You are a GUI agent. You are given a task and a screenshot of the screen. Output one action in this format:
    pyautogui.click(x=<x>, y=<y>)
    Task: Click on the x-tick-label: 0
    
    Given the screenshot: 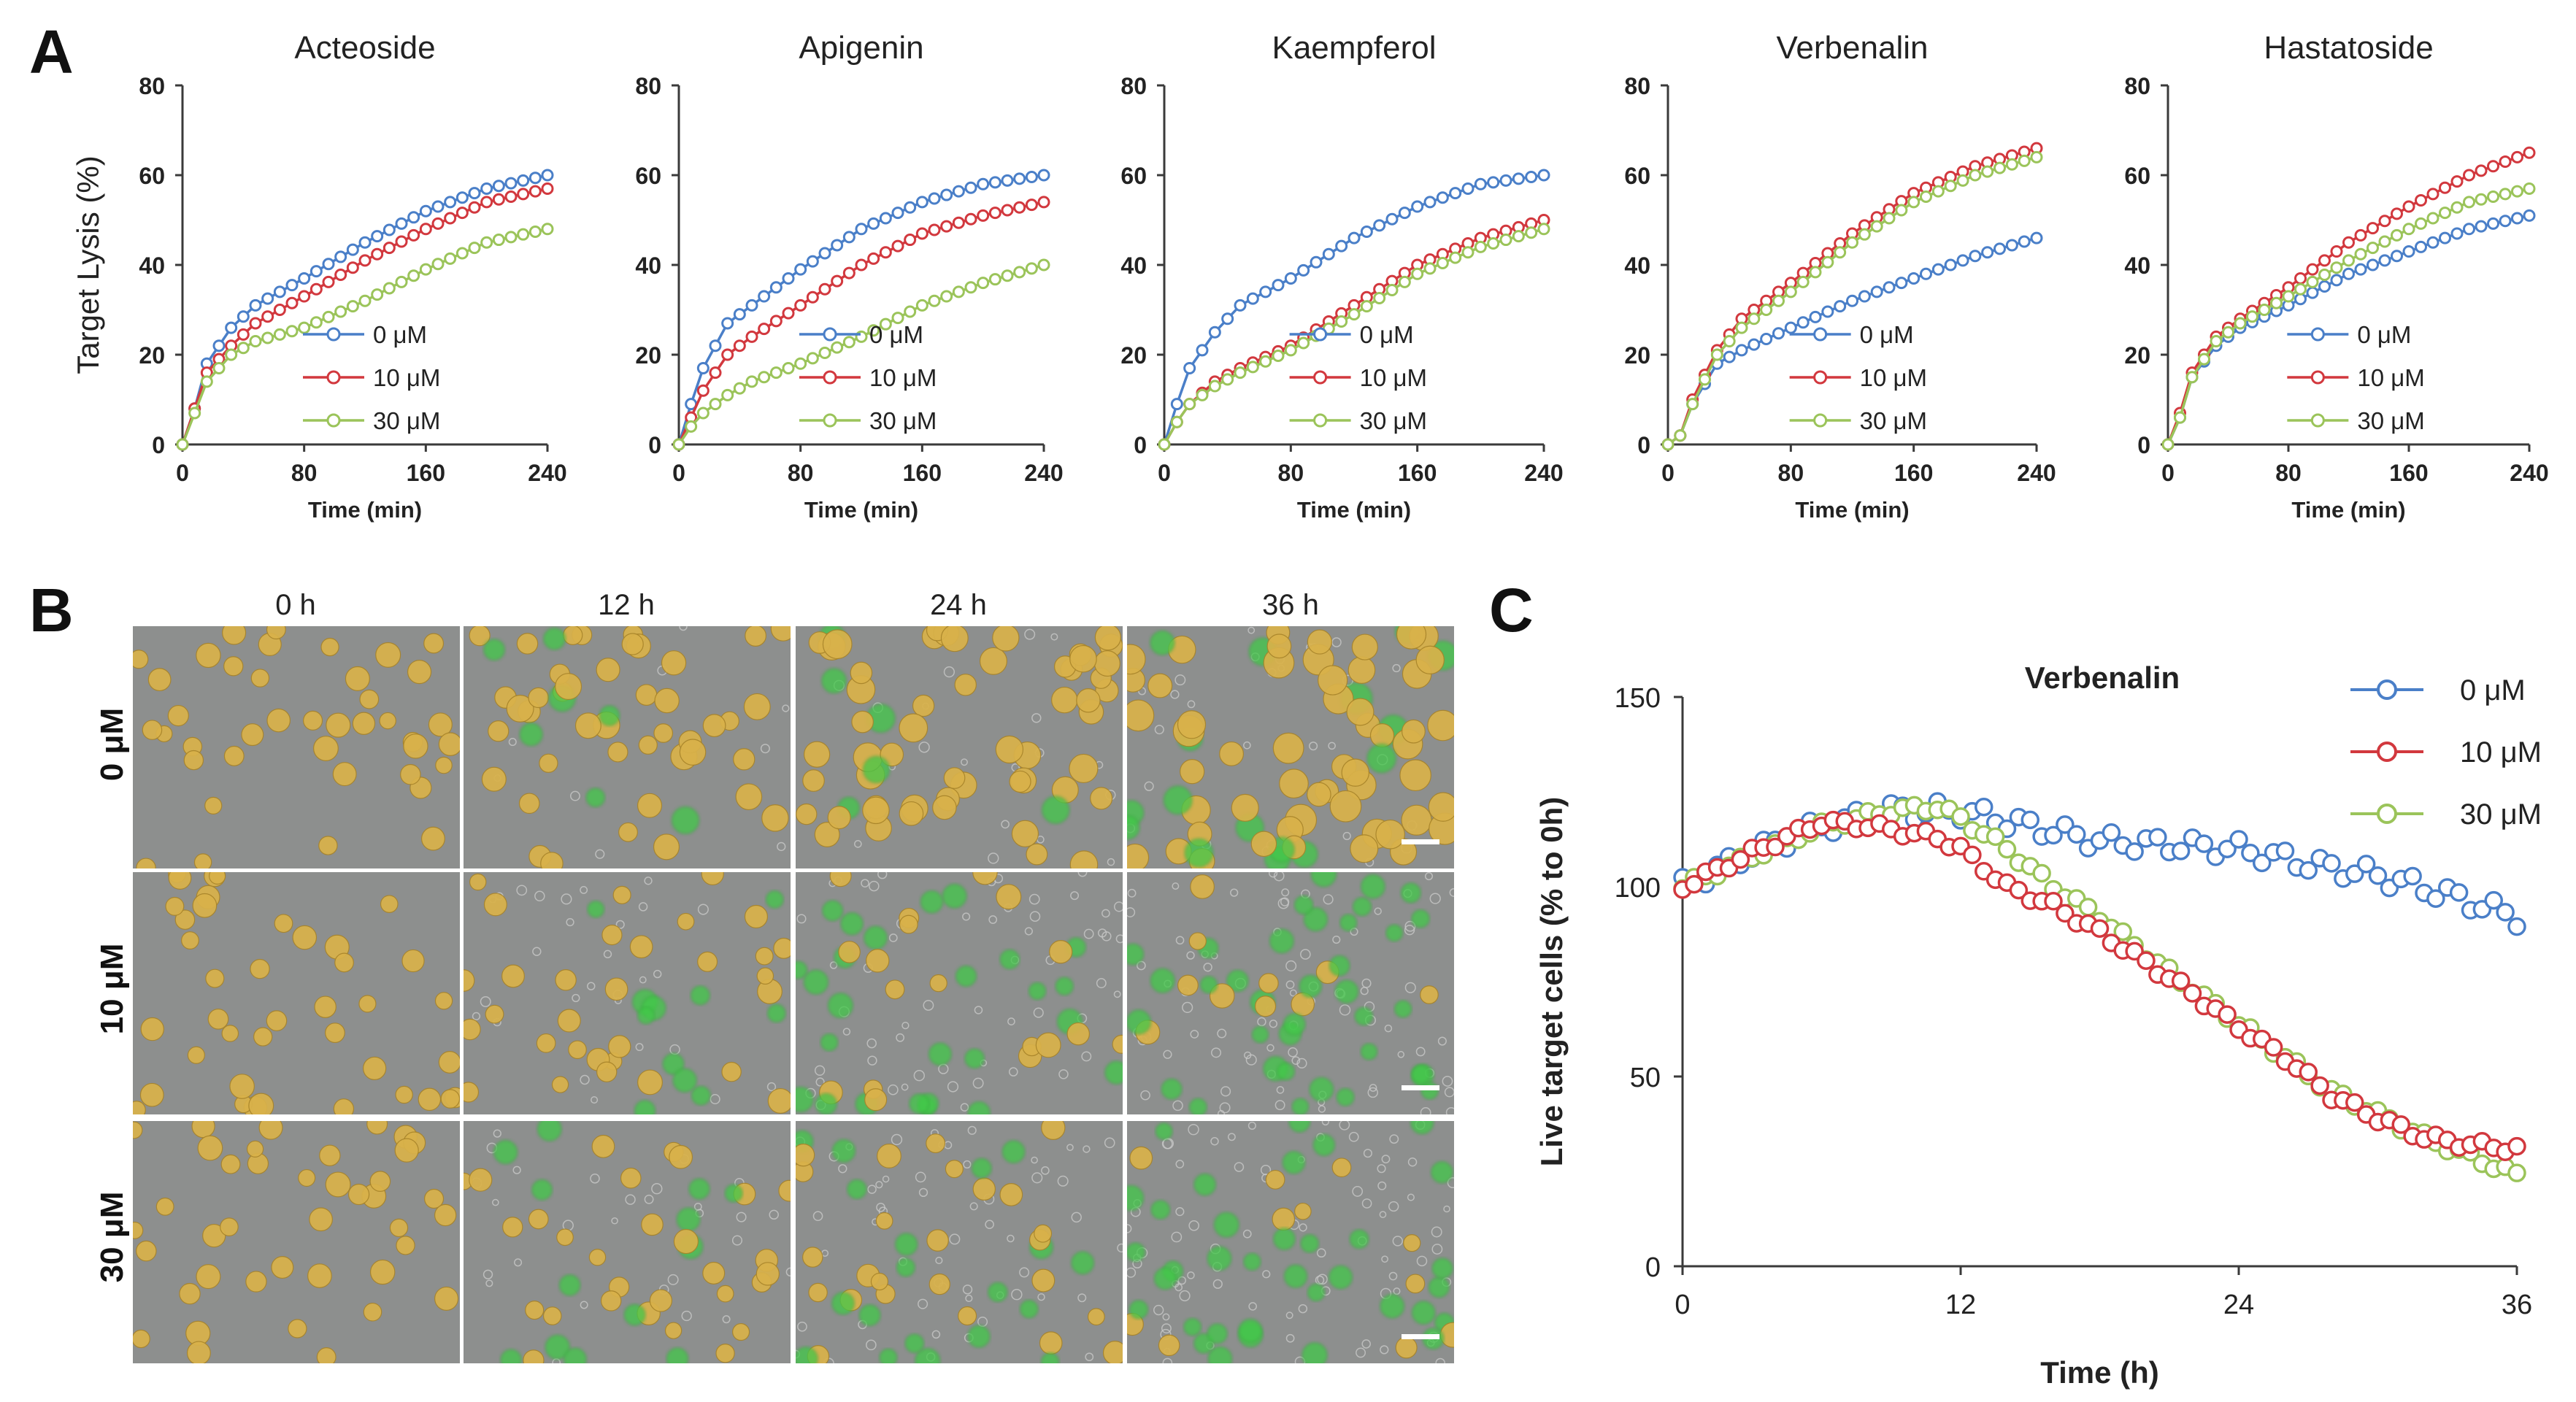 What is the action you would take?
    pyautogui.click(x=2168, y=473)
    